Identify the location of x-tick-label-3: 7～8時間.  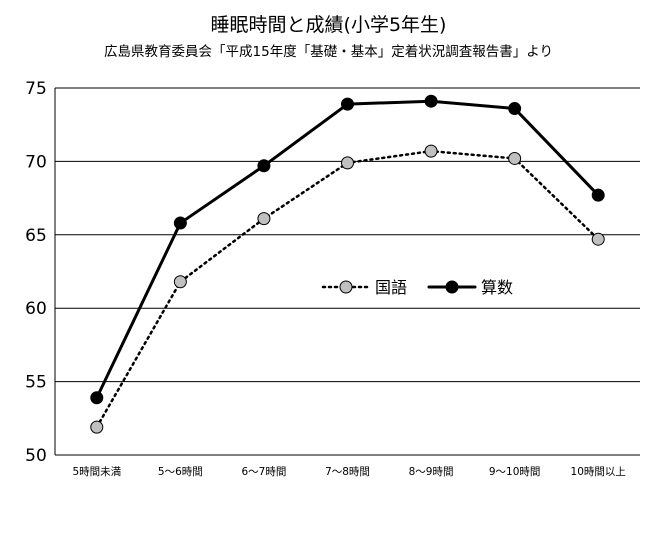
(347, 472).